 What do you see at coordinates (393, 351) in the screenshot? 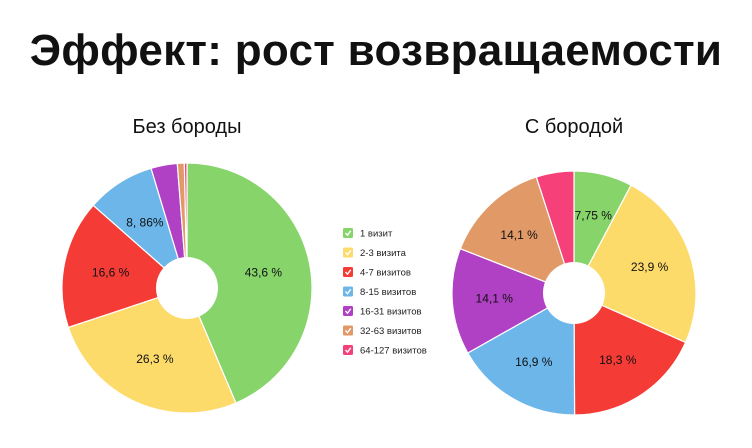
I see `legend-label-6: 64-127 визитов` at bounding box center [393, 351].